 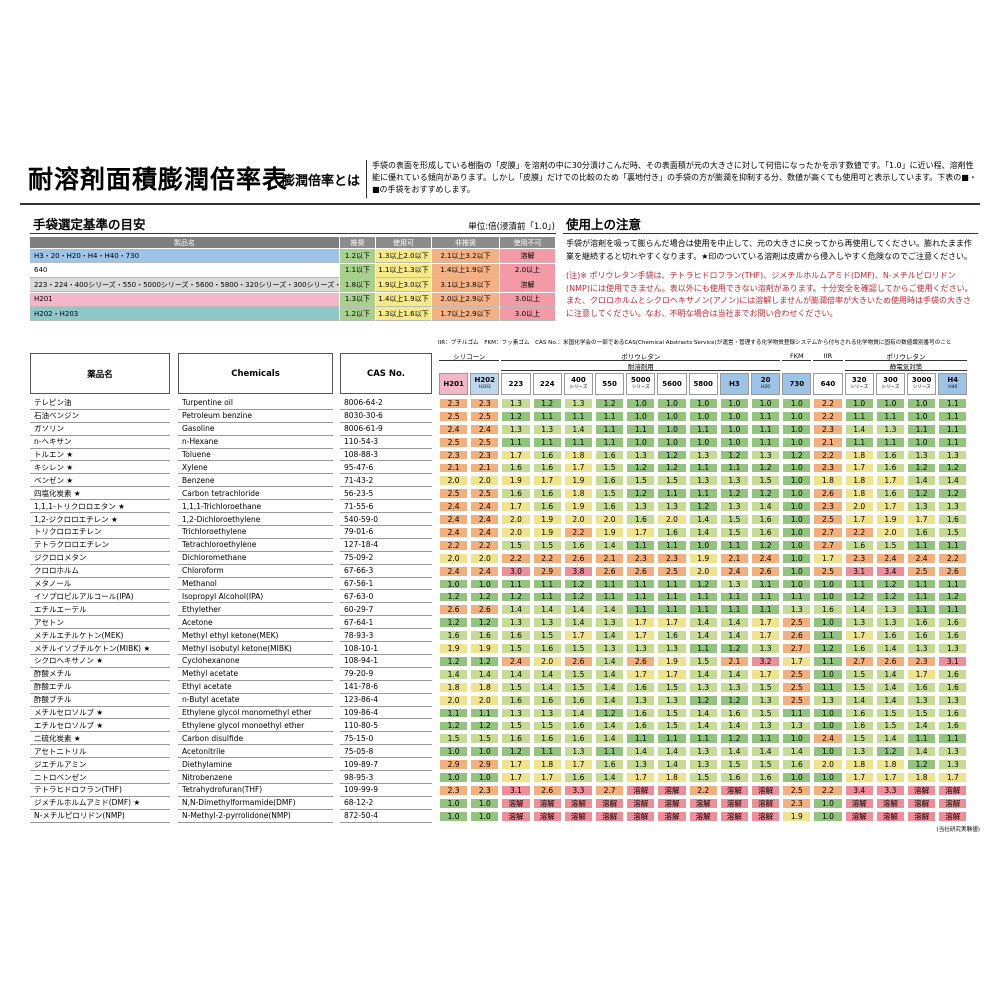 What do you see at coordinates (454, 468) in the screenshot?
I see `swelling-value: 2.1` at bounding box center [454, 468].